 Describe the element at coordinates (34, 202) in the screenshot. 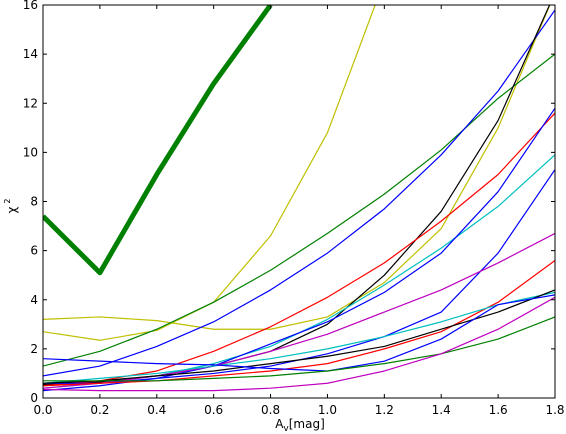

I see `y-tick-label: 8` at that location.